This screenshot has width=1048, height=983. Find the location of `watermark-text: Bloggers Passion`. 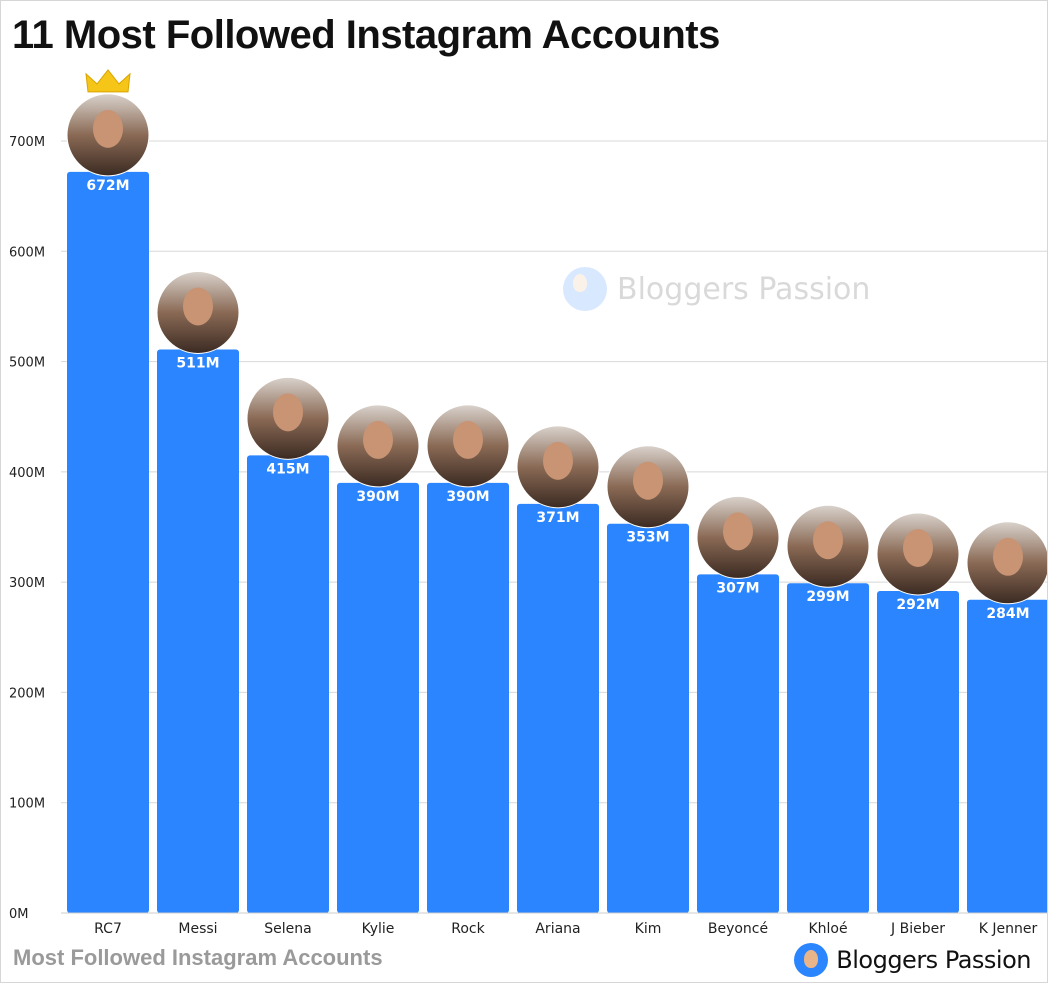

watermark-text: Bloggers Passion is located at coordinates (744, 289).